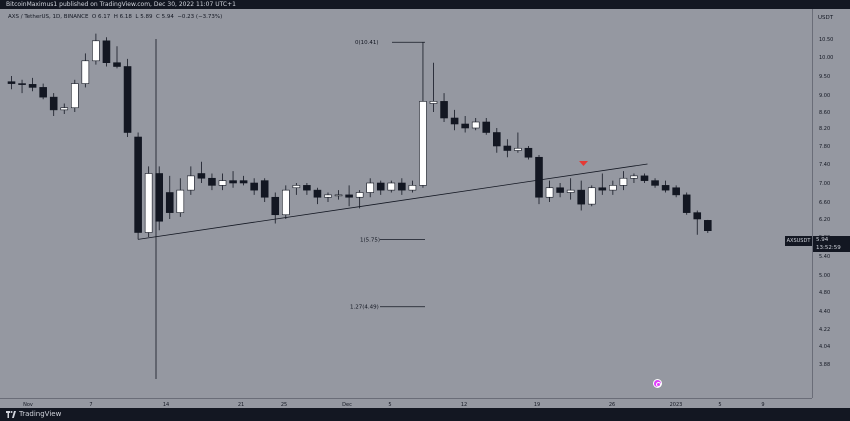 The height and width of the screenshot is (421, 850). Describe the element at coordinates (824, 293) in the screenshot. I see `price-tick-label: 4.80` at that location.